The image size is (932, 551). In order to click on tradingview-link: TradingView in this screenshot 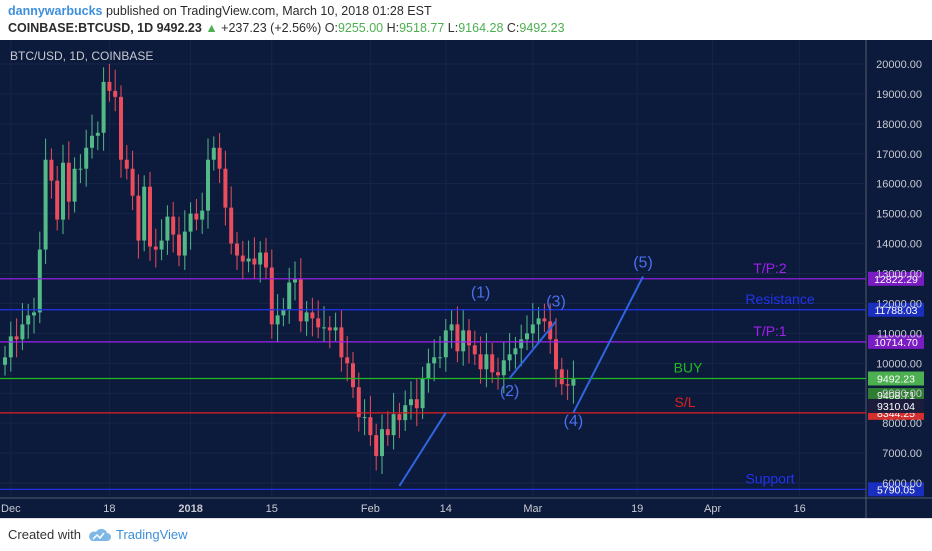, I will do `click(152, 534)`.